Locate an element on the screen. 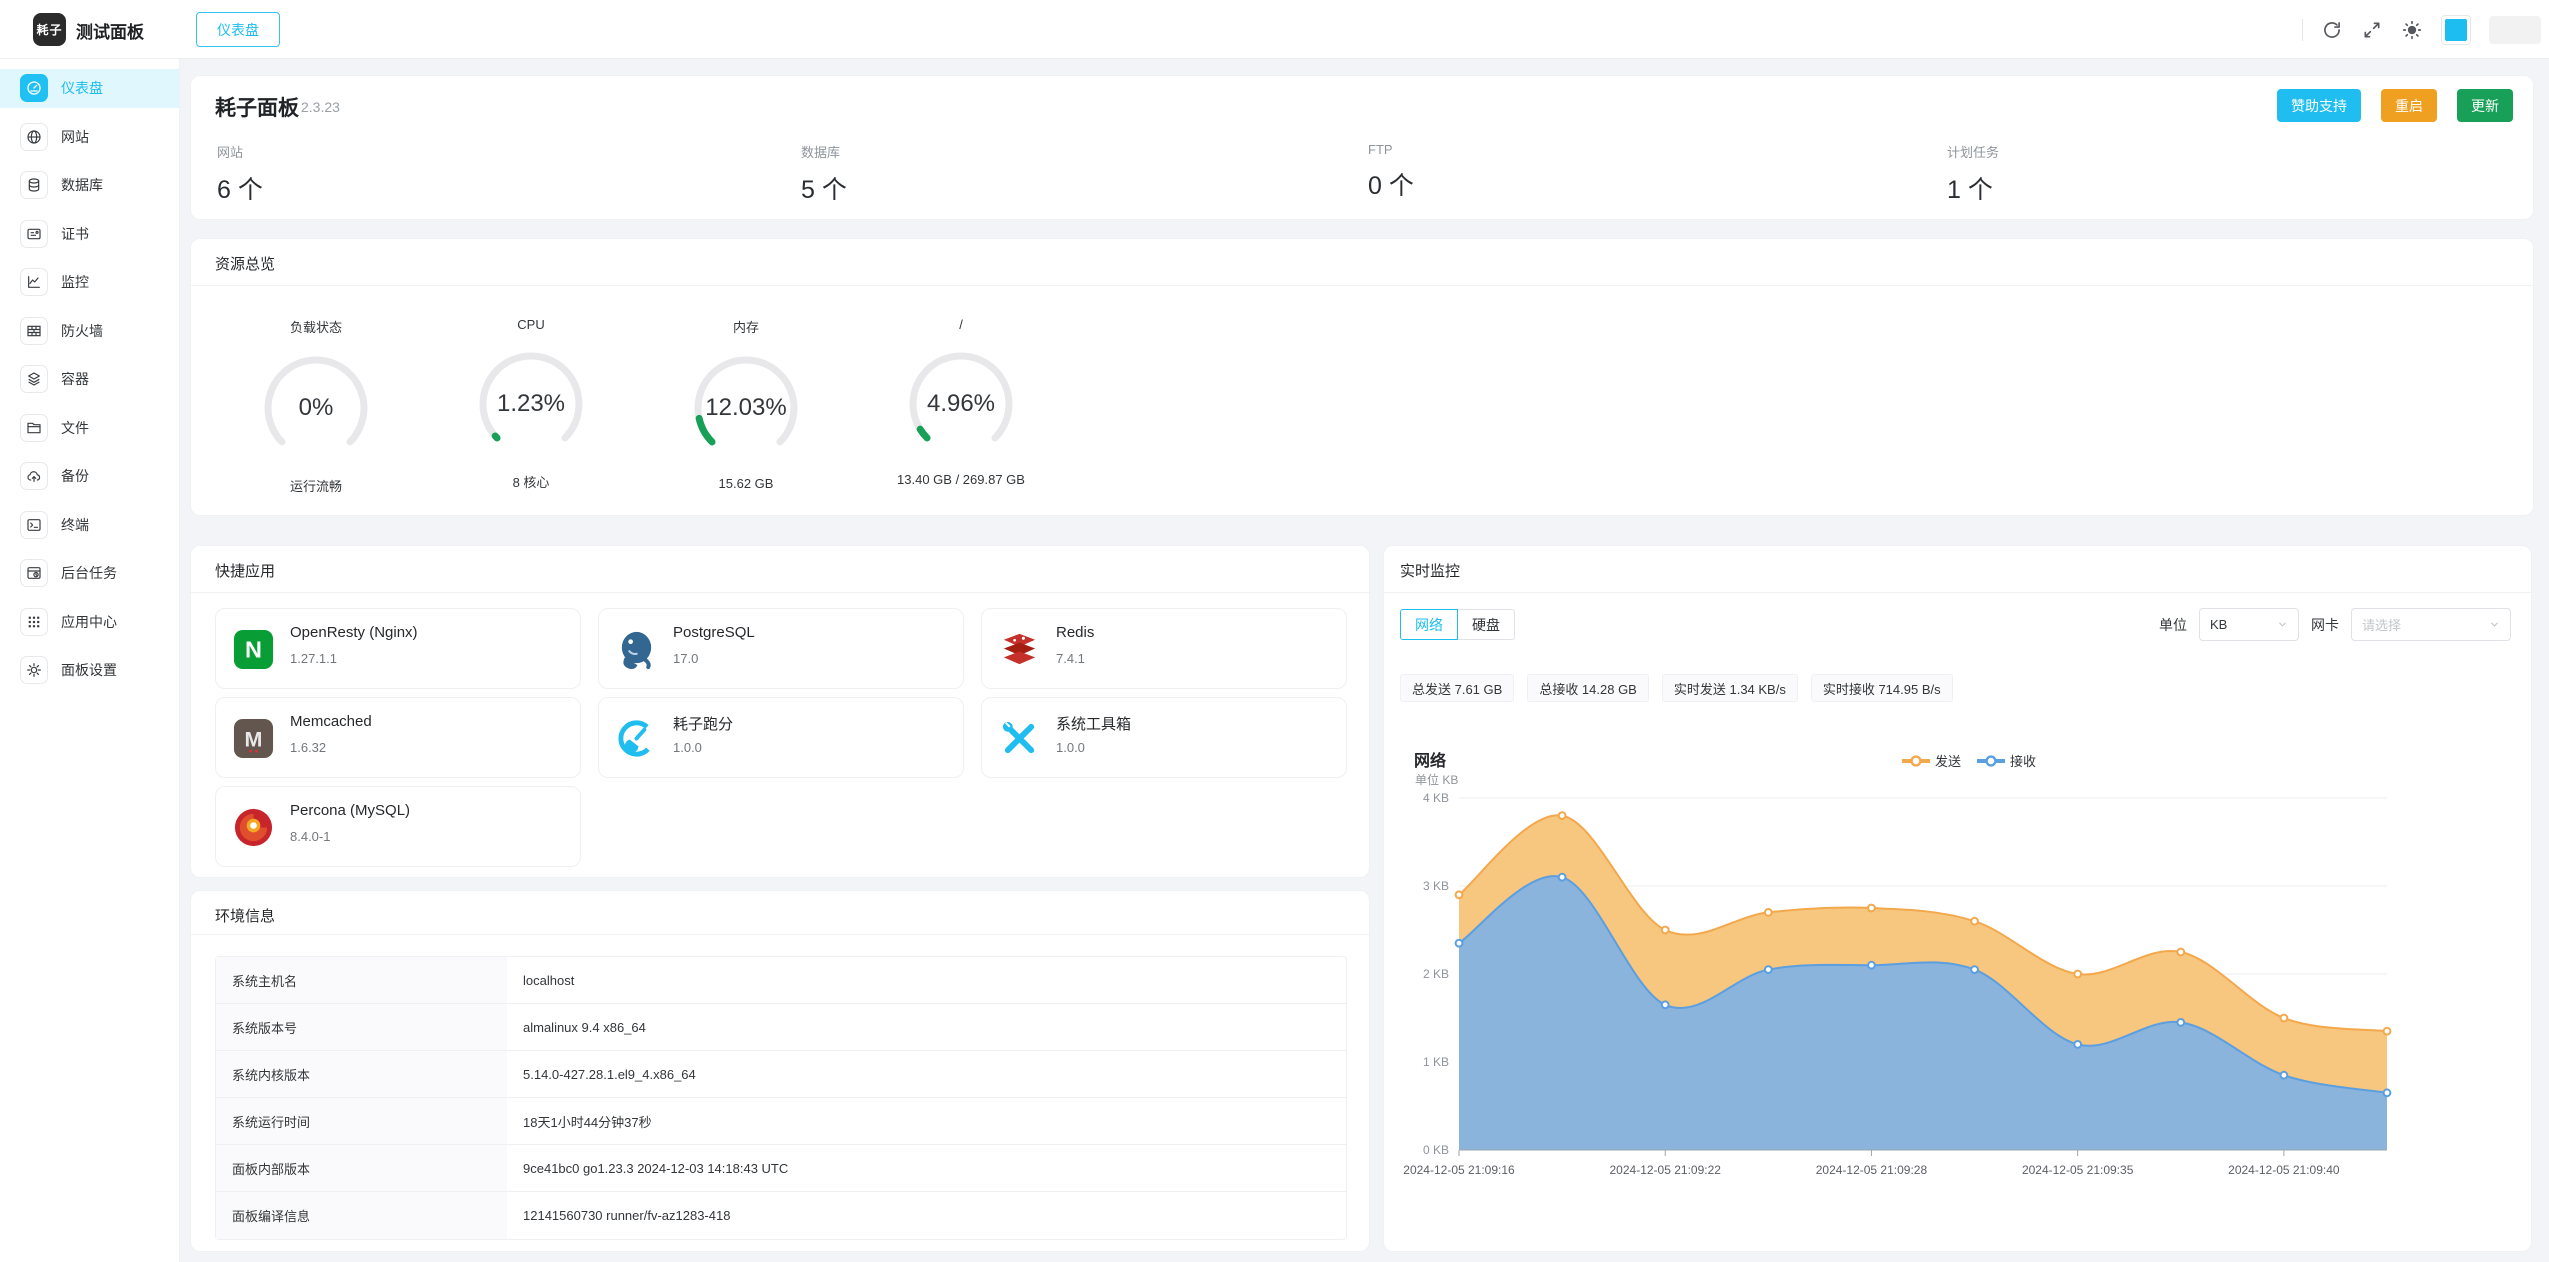 The width and height of the screenshot is (2549, 1262). realtime-monitor-title: 实时监控 is located at coordinates (1430, 571).